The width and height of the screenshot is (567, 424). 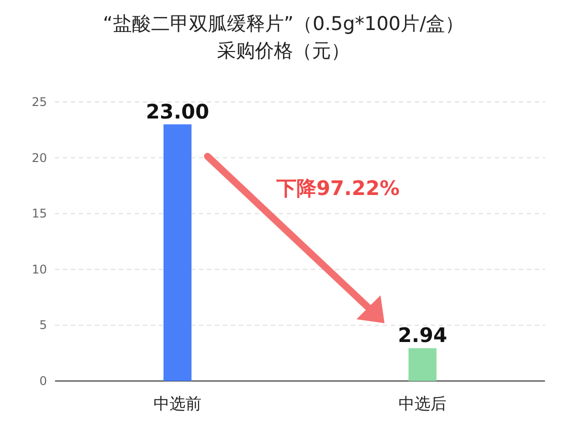 I want to click on x-tick-label: 中选前, so click(x=178, y=403).